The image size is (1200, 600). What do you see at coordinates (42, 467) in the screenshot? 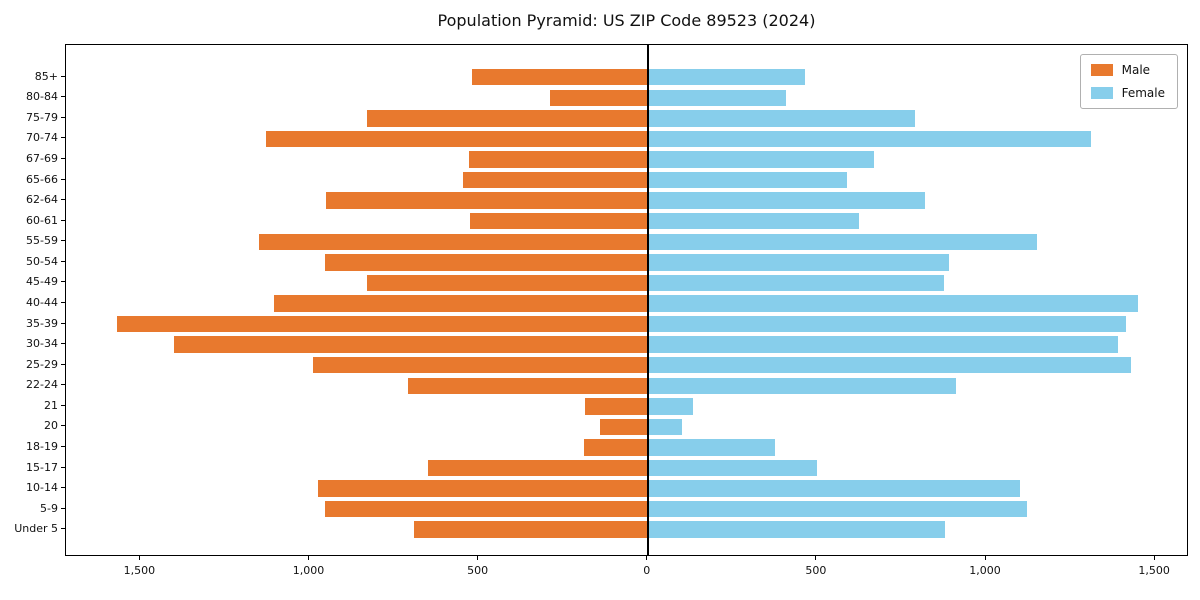
I see `y-tick-label: 15-17` at bounding box center [42, 467].